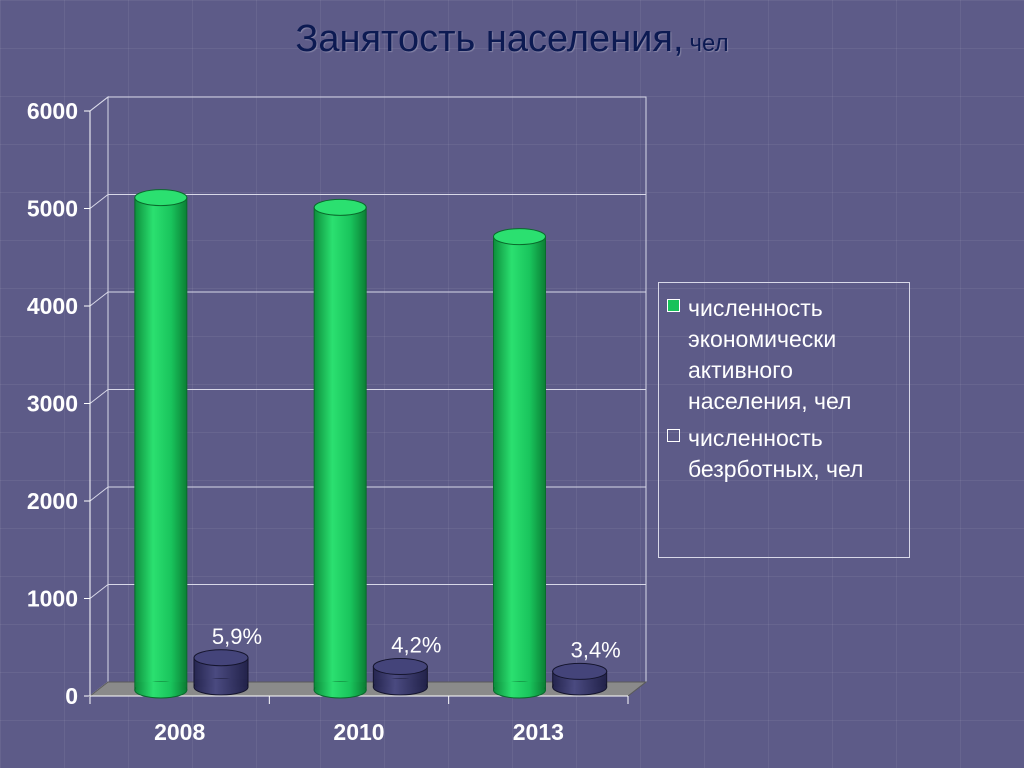 This screenshot has width=1024, height=768. I want to click on y-tick-label: 4000, so click(52, 306).